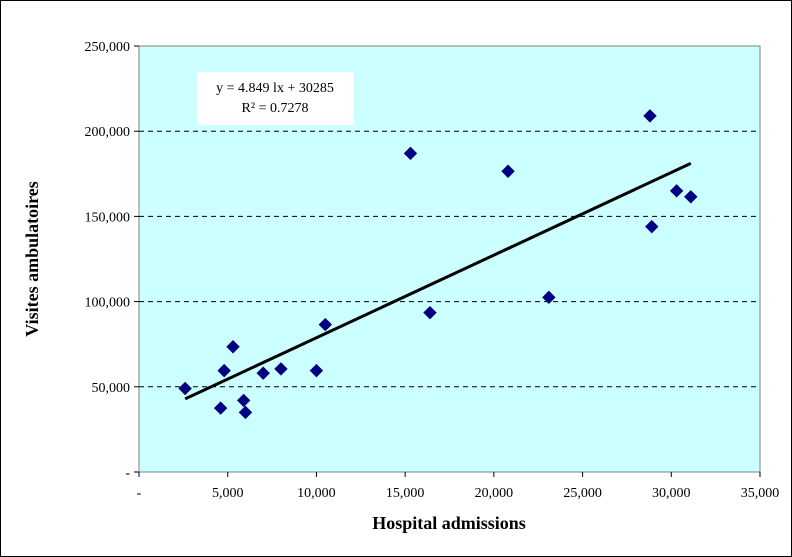 Image resolution: width=792 pixels, height=557 pixels. Describe the element at coordinates (139, 493) in the screenshot. I see `x-tick-label: -` at that location.